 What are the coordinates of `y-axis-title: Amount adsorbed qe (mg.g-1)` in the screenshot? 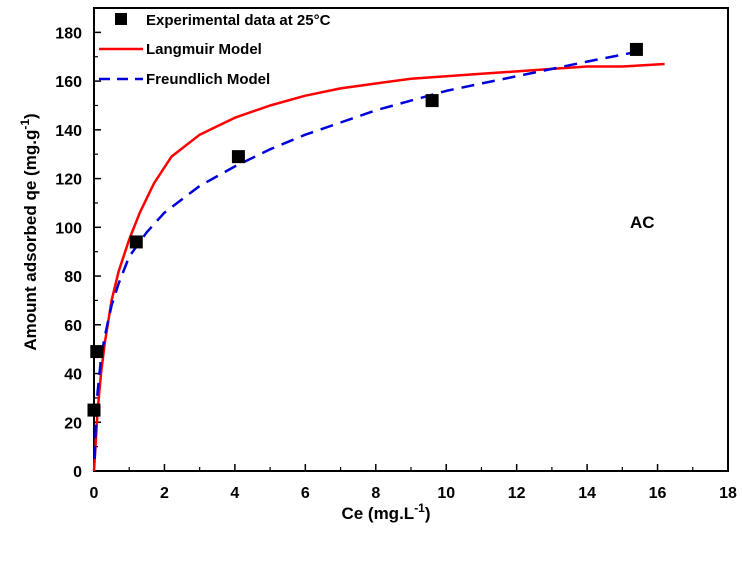 It's located at (29, 231).